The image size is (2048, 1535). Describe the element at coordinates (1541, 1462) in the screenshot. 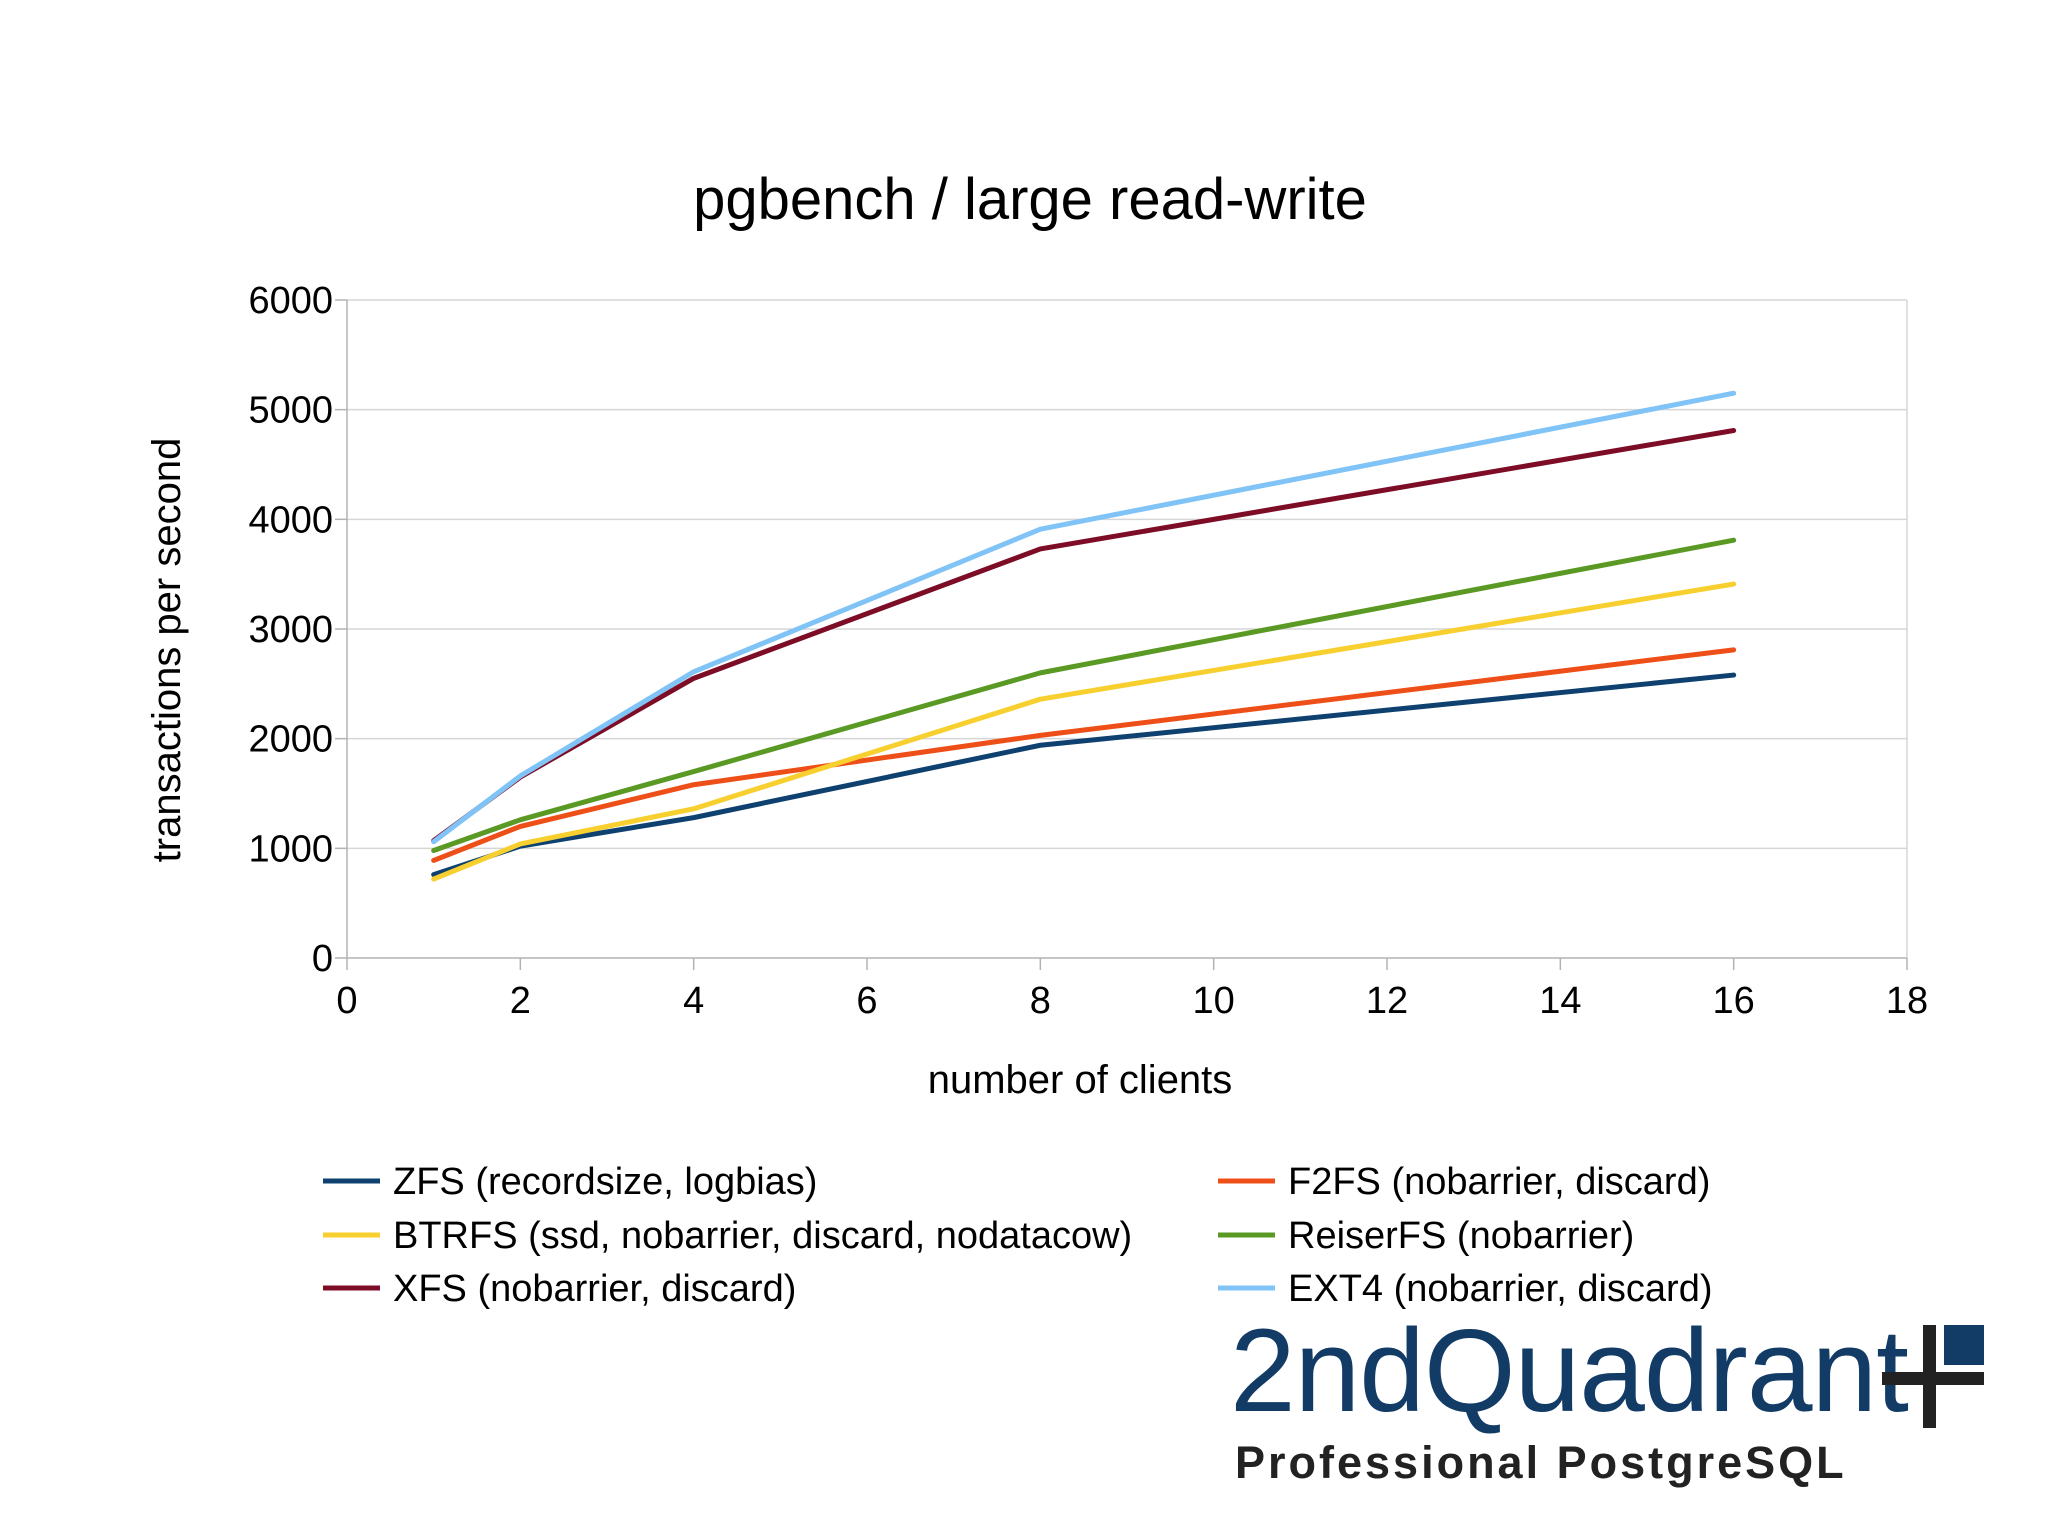

I see `logo-tagline: Professional PostgreSQL` at that location.